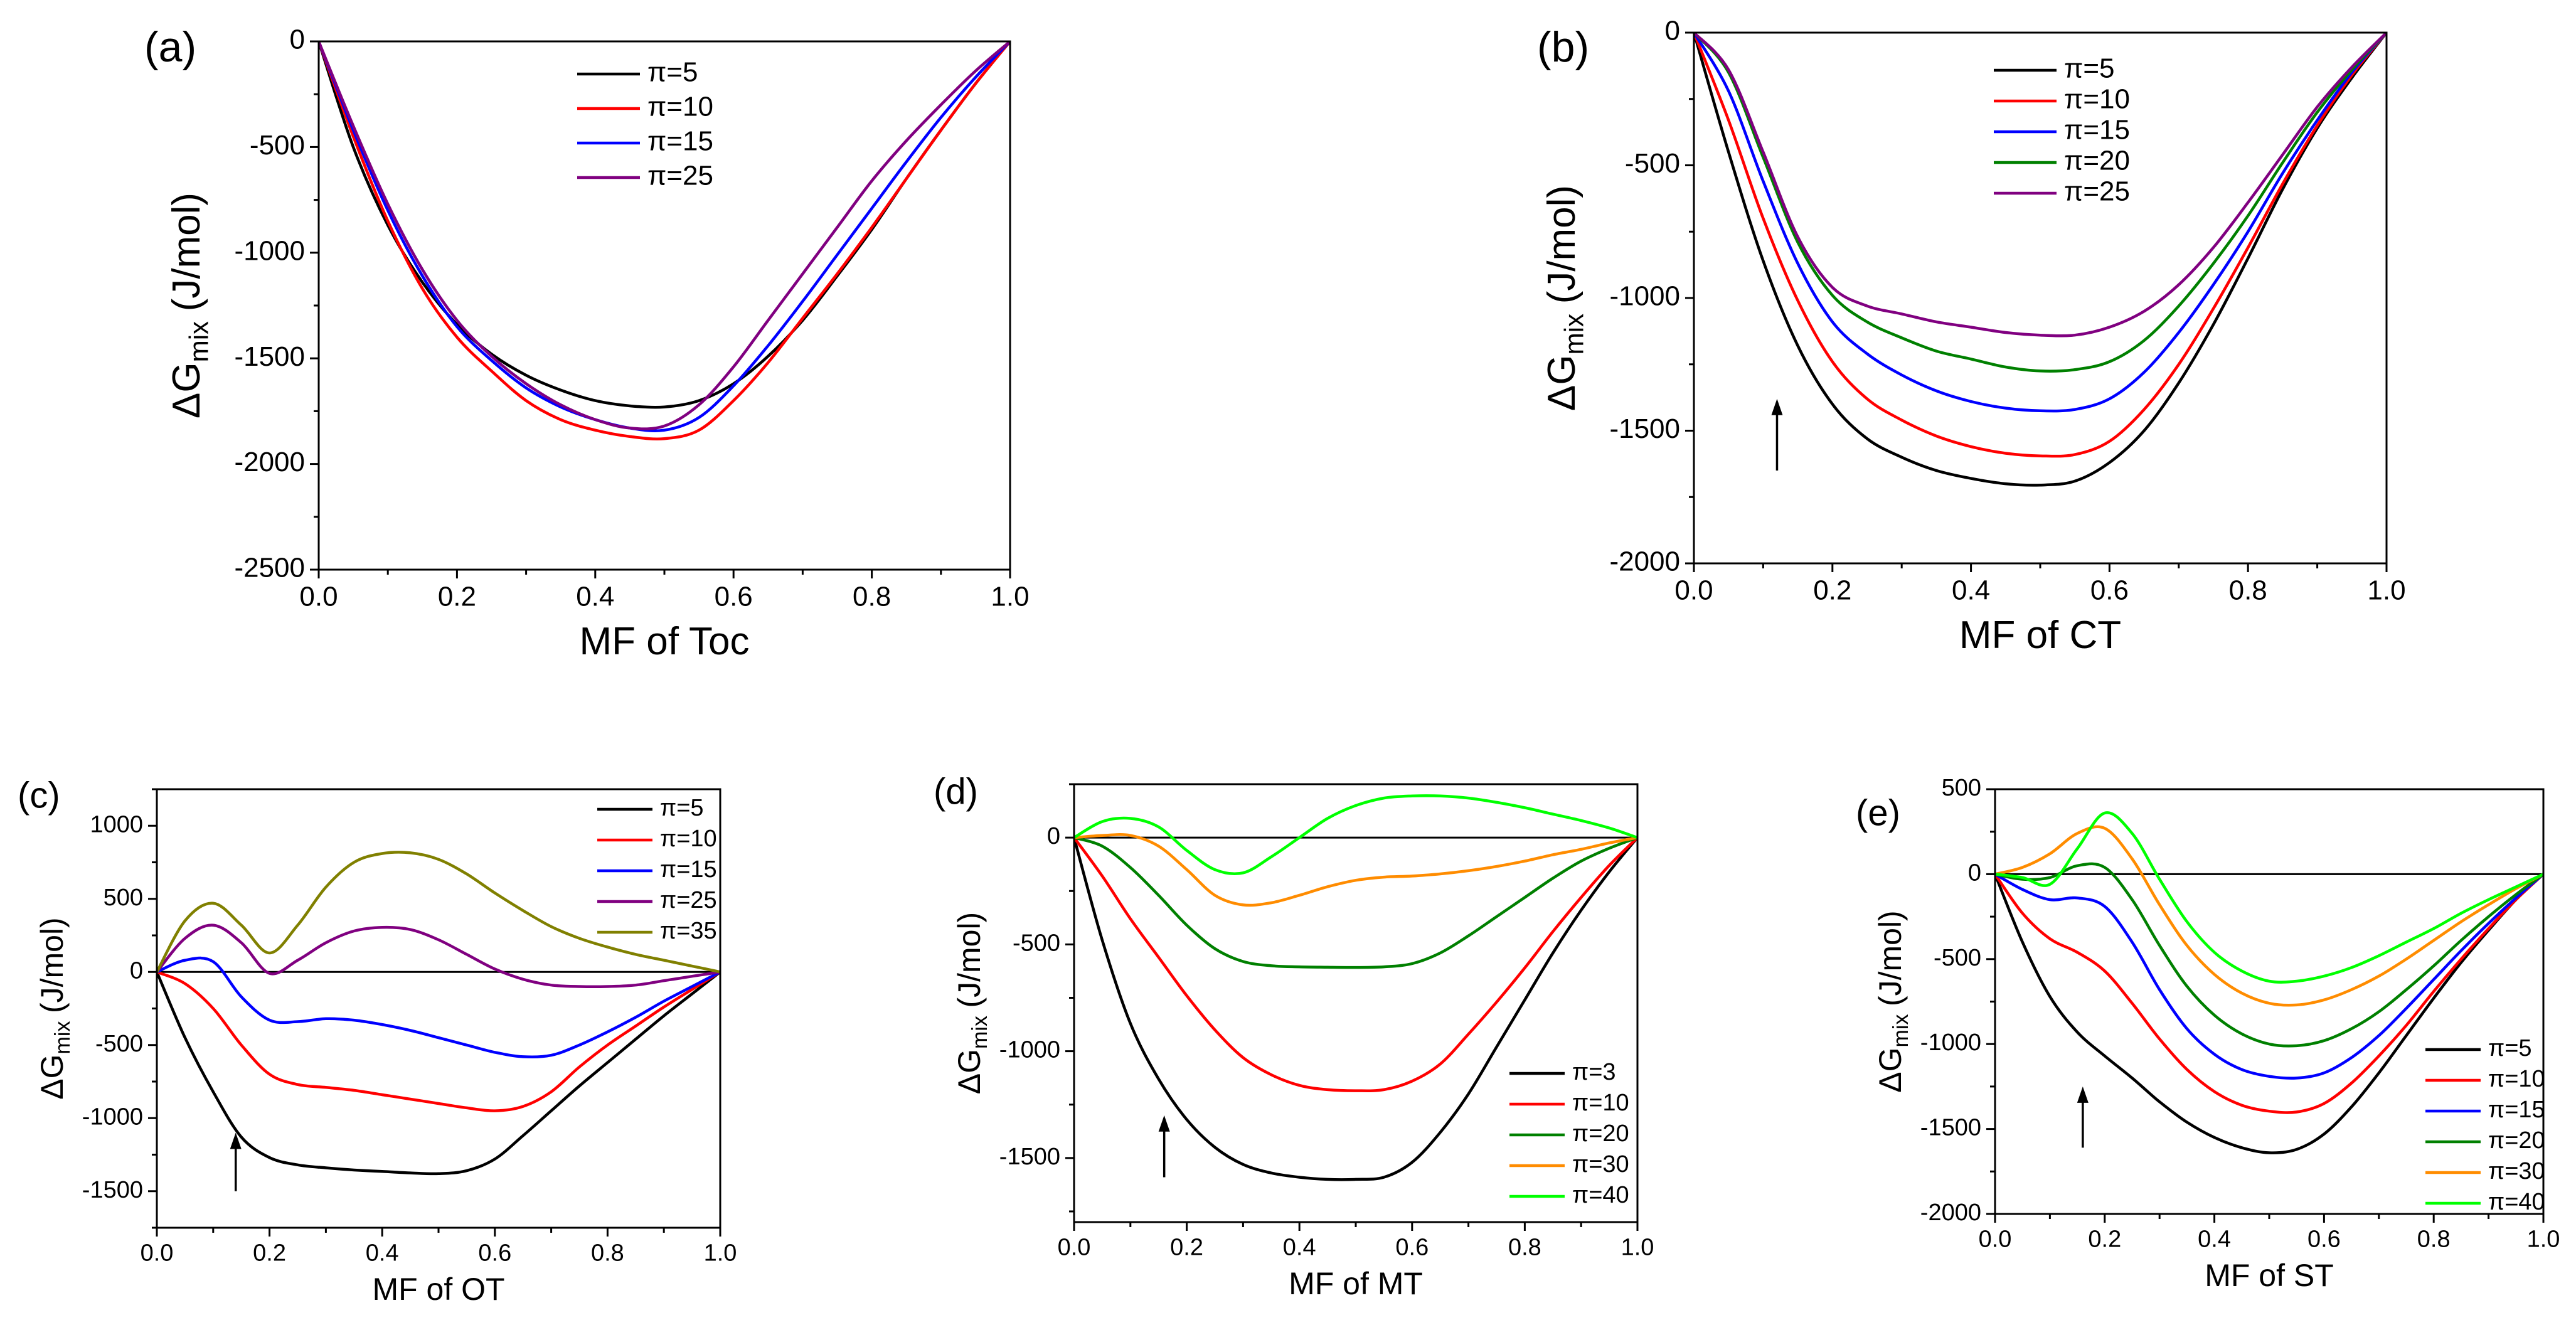 The width and height of the screenshot is (2576, 1330). Describe the element at coordinates (1356, 1283) in the screenshot. I see `x-axis-label: MF of MT` at that location.